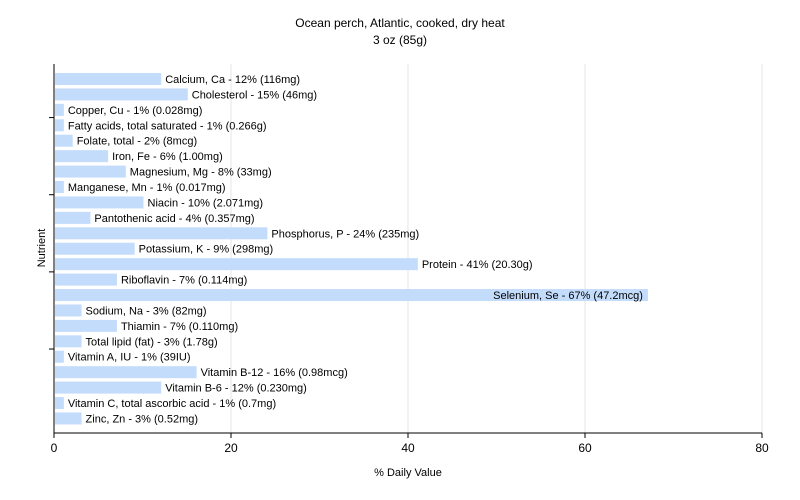  I want to click on bar-label: Vitamin B-12 - 16% (0.98mcg), so click(274, 373).